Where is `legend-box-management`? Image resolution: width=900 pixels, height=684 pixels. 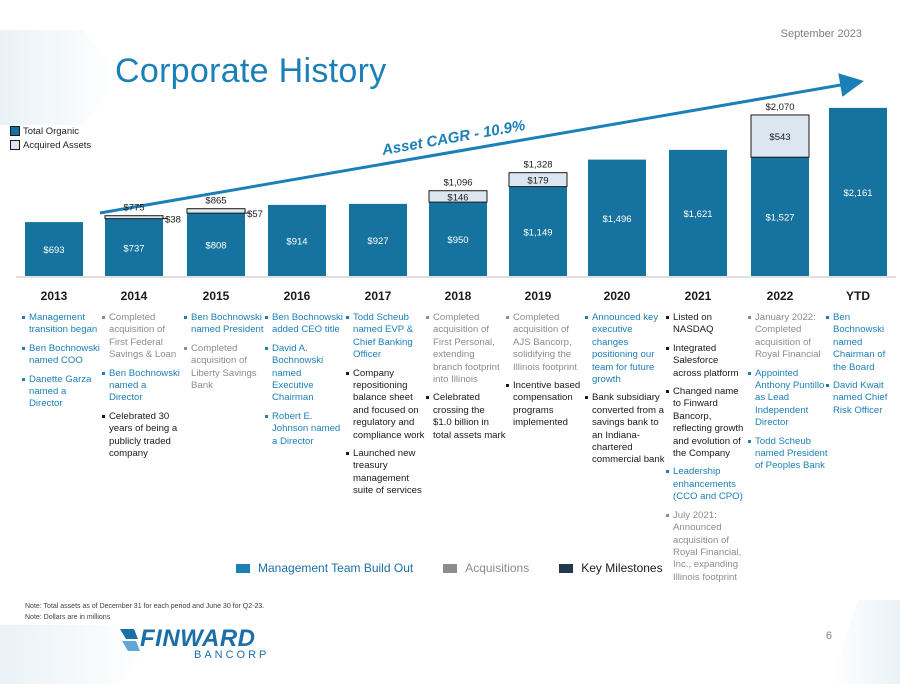
legend-box-management is located at coordinates (243, 568).